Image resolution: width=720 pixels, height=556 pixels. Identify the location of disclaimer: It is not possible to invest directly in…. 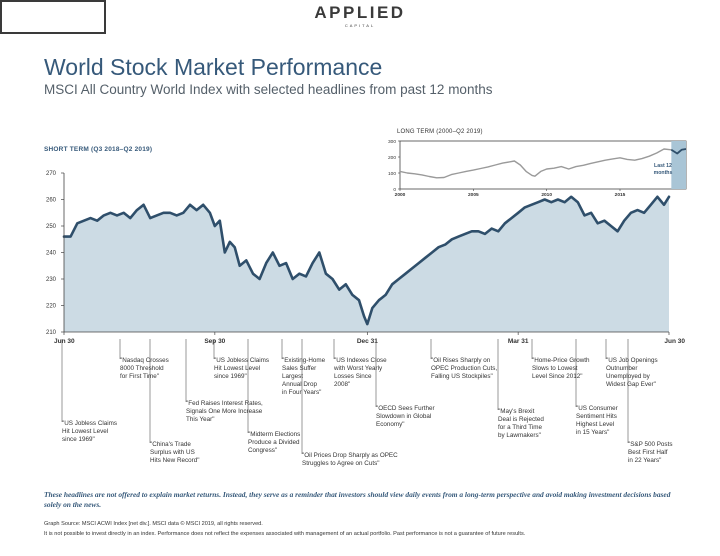
(285, 534).